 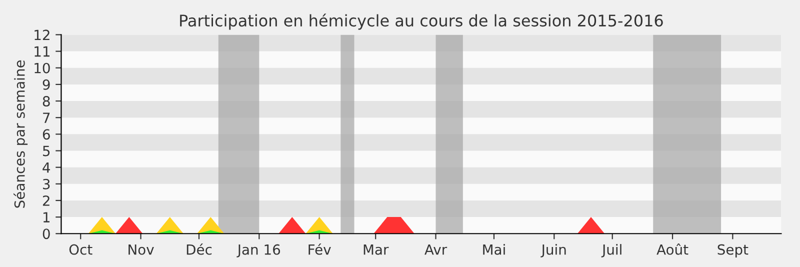 What do you see at coordinates (319, 249) in the screenshot?
I see `x-tick-label: Fév` at bounding box center [319, 249].